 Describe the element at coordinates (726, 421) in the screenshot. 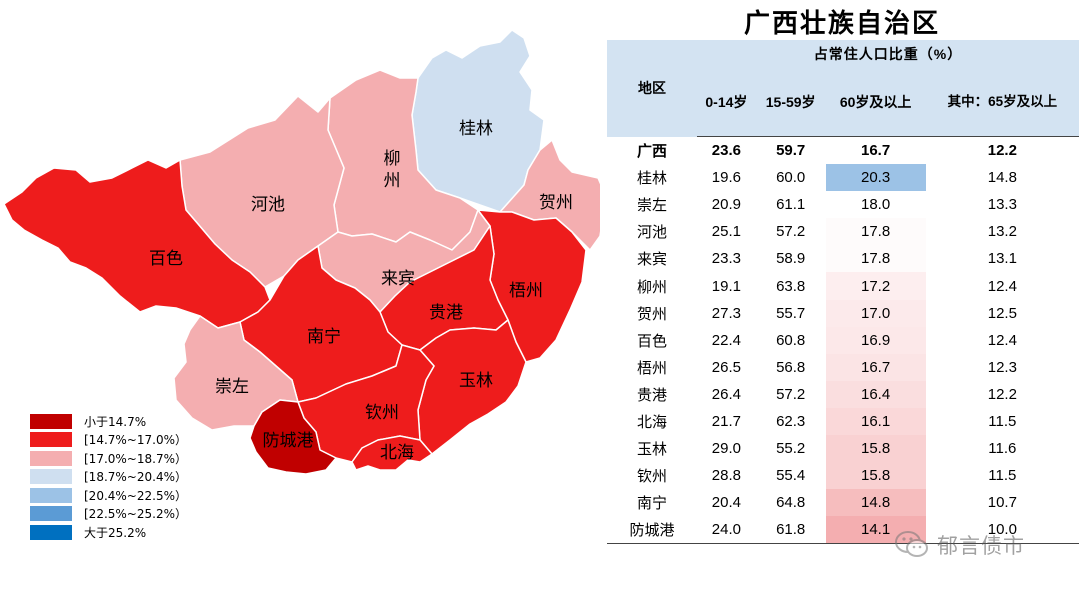

I see `cell-value: 21.7` at that location.